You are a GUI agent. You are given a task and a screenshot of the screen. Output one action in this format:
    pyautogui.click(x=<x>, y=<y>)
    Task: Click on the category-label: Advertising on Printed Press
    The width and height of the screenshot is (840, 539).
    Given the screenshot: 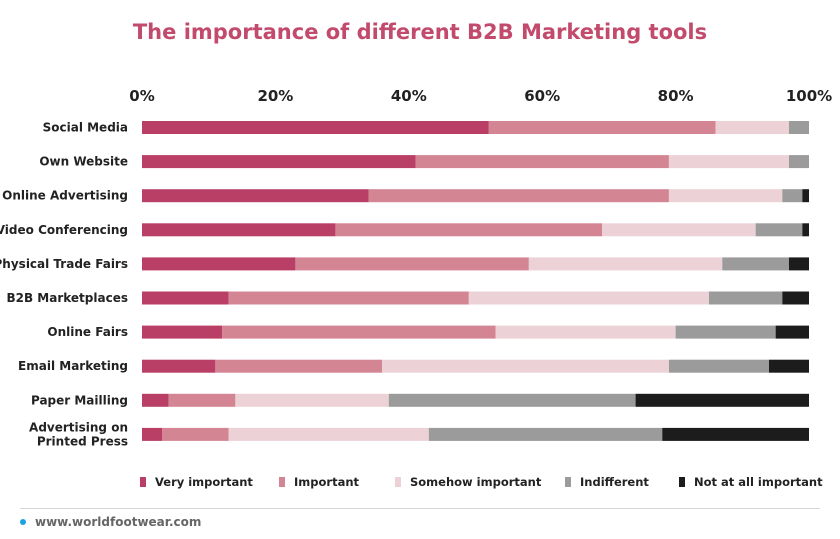 What is the action you would take?
    pyautogui.click(x=78, y=434)
    